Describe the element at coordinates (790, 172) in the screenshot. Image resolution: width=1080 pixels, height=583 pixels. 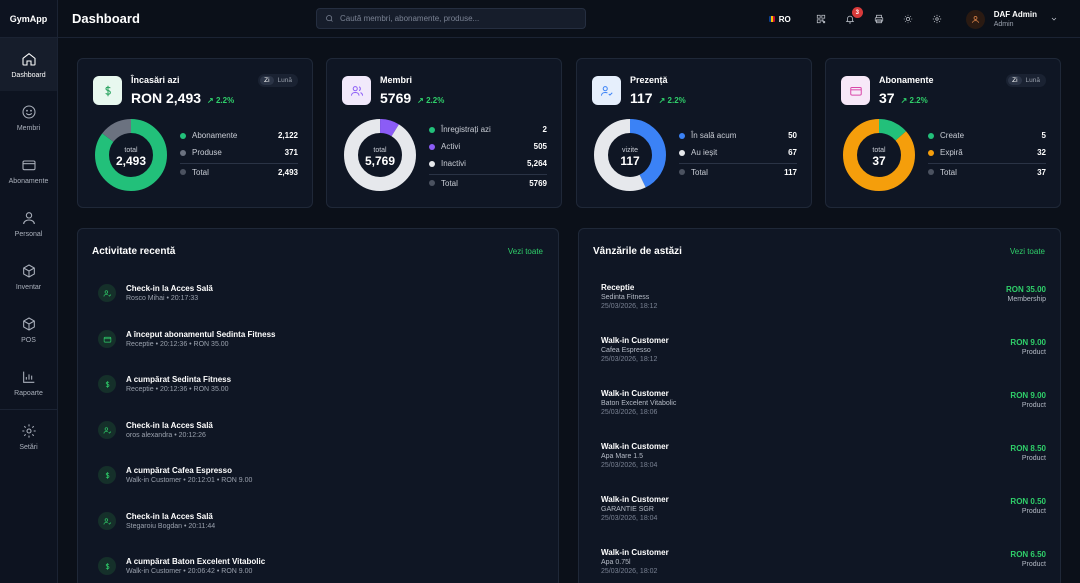
I see `legend-value: 117` at that location.